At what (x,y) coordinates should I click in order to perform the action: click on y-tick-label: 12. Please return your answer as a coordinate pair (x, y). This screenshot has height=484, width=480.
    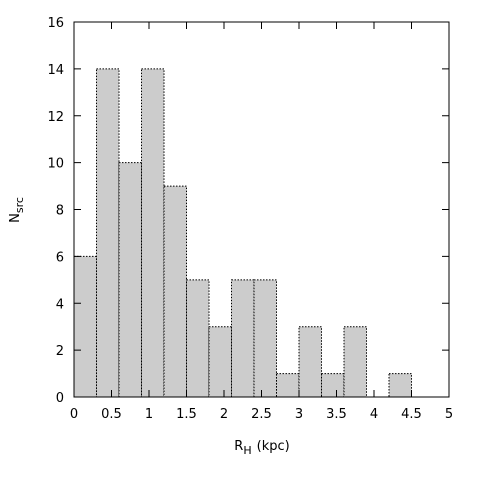
    Looking at the image, I should click on (55, 117).